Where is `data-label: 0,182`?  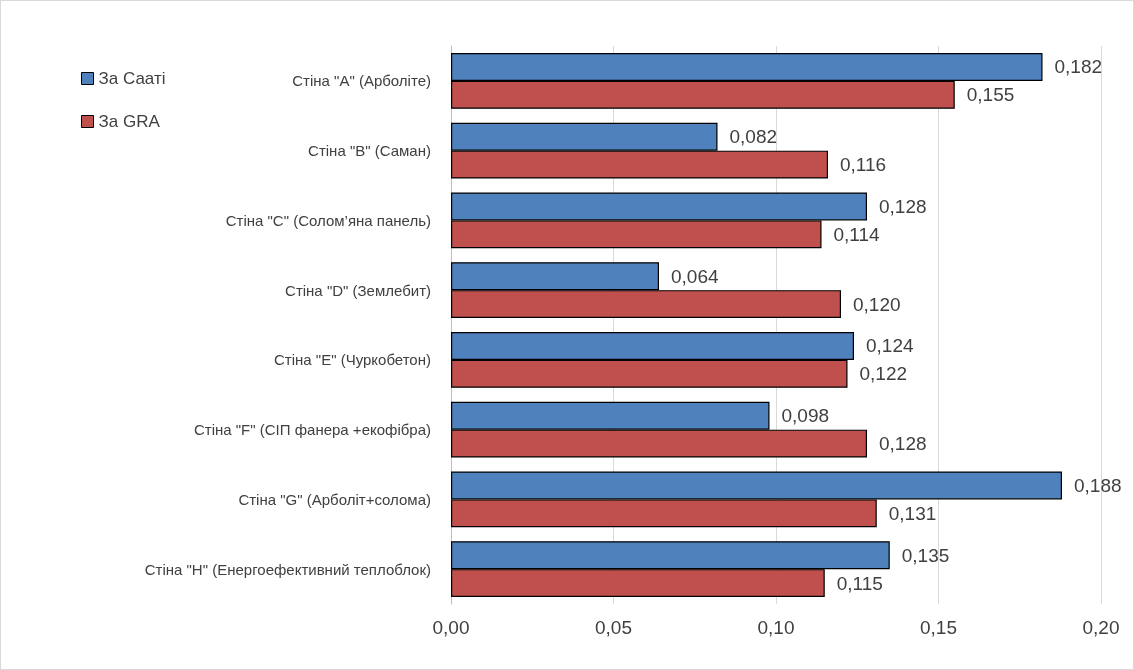 data-label: 0,182 is located at coordinates (1078, 67).